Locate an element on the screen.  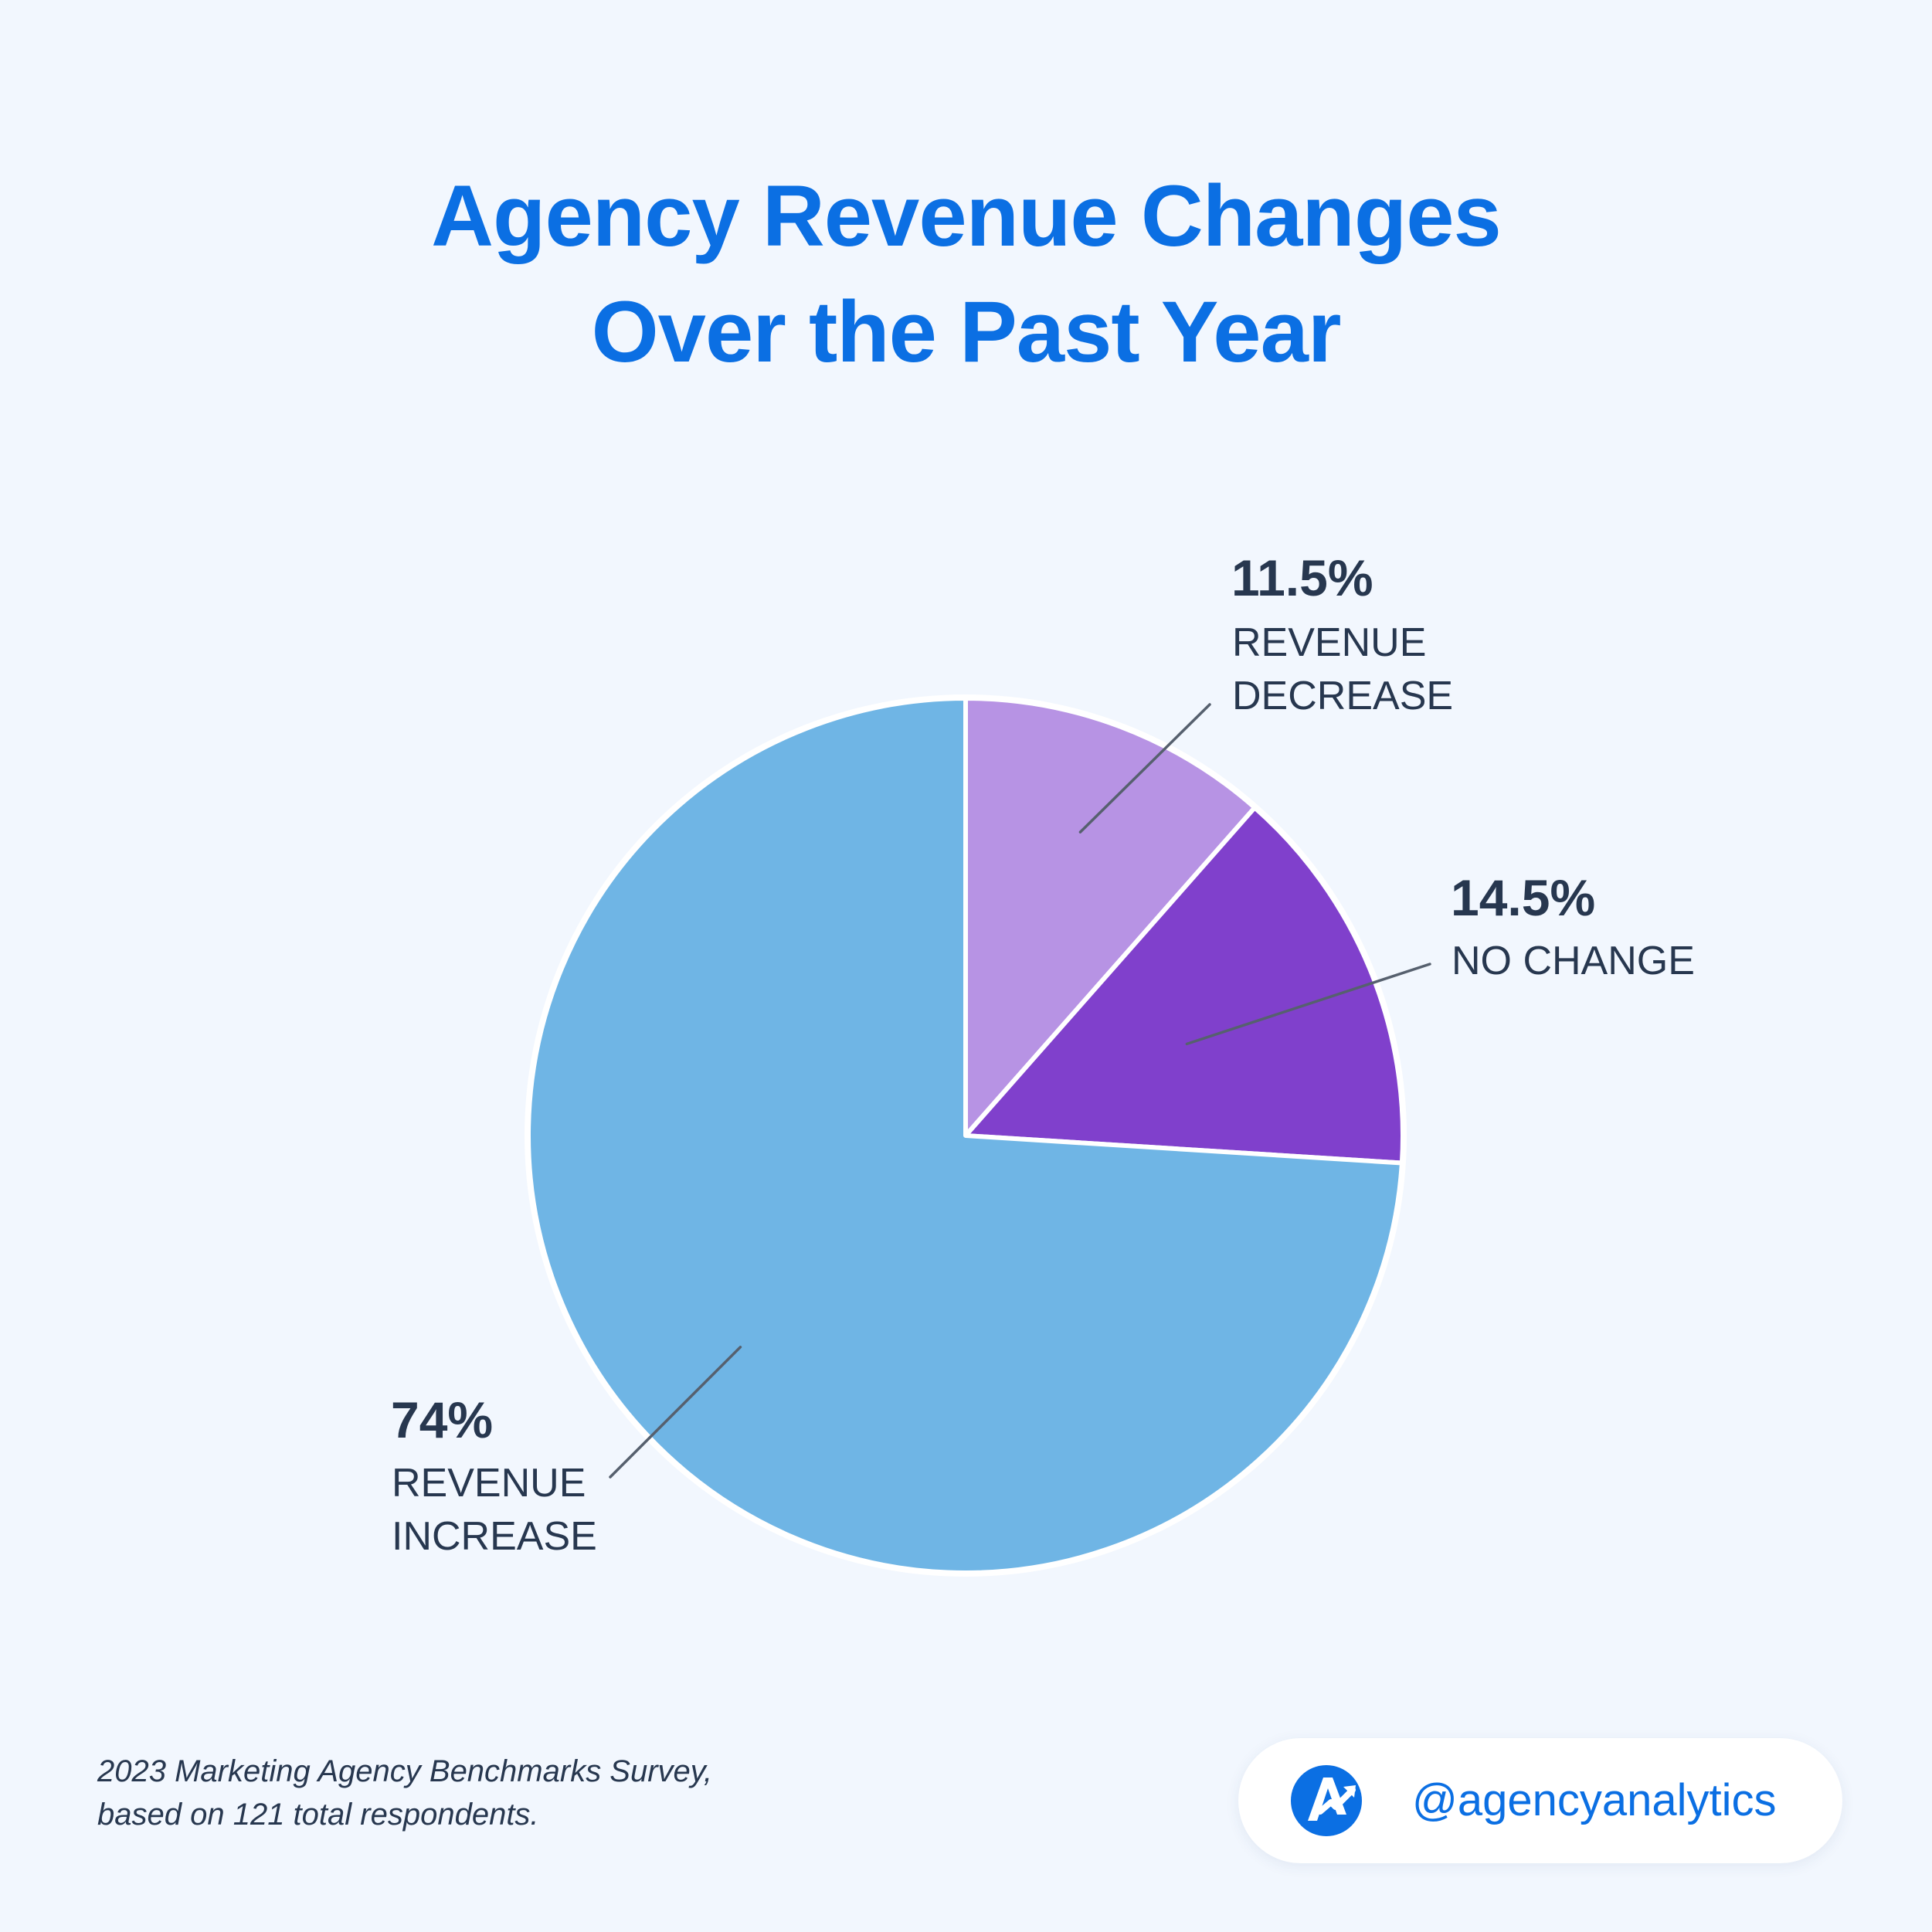
slice-value-label: 11.5% is located at coordinates (1302, 578).